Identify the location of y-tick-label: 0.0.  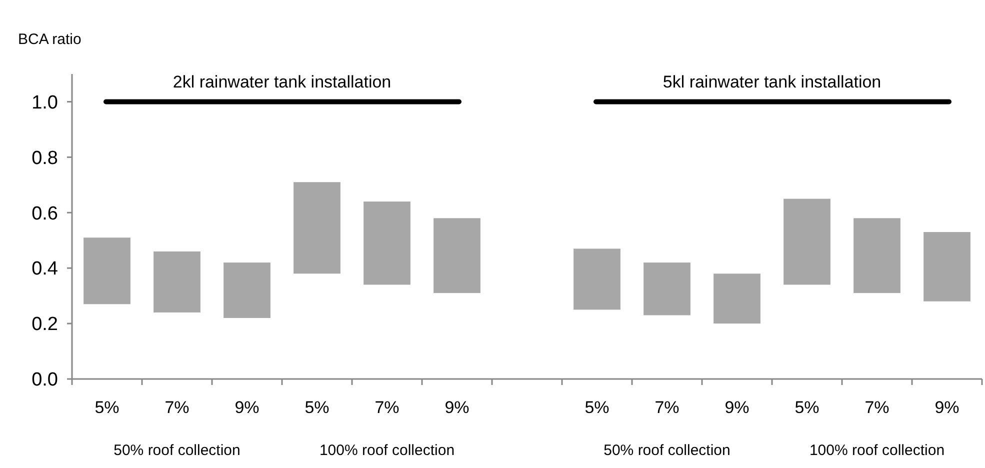
(45, 380).